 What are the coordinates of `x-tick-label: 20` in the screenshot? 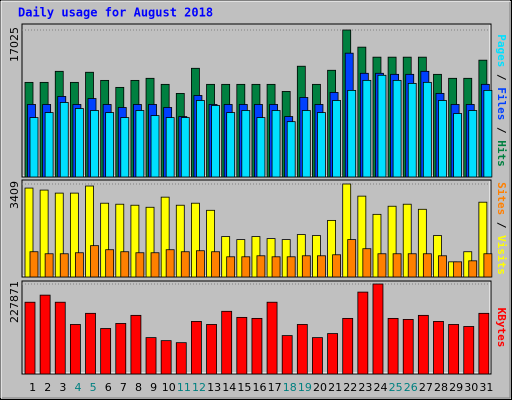 It's located at (320, 387).